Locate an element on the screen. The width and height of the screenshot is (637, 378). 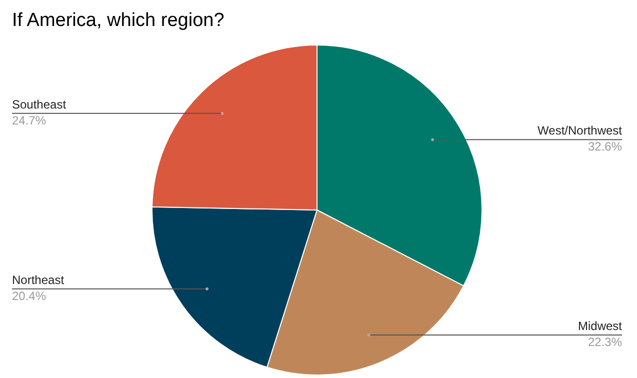
data-label: 32.6% is located at coordinates (605, 147).